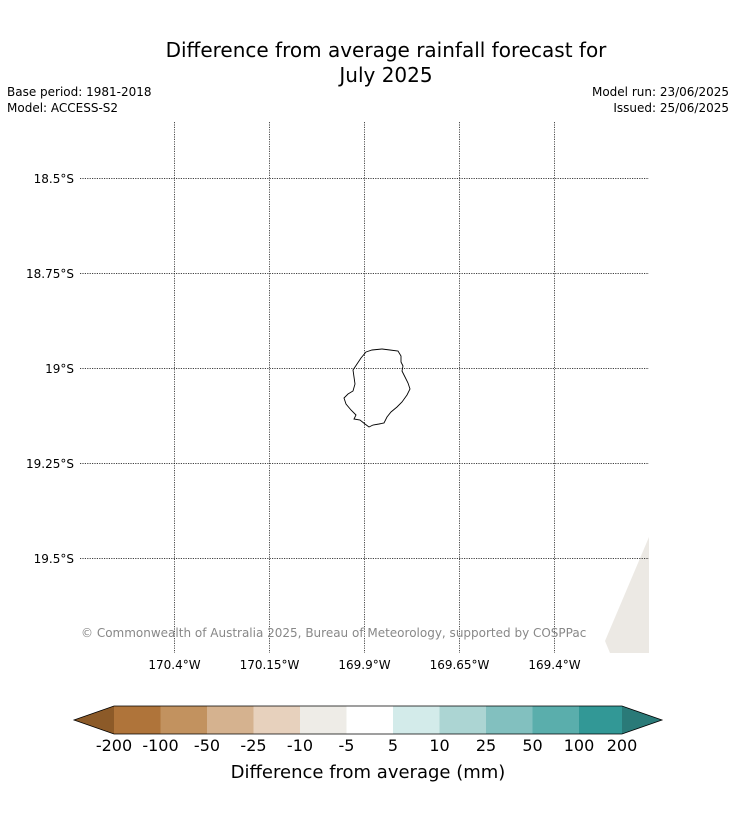 The height and width of the screenshot is (816, 736). Describe the element at coordinates (54, 559) in the screenshot. I see `lat-label-4: 19.5°S` at that location.